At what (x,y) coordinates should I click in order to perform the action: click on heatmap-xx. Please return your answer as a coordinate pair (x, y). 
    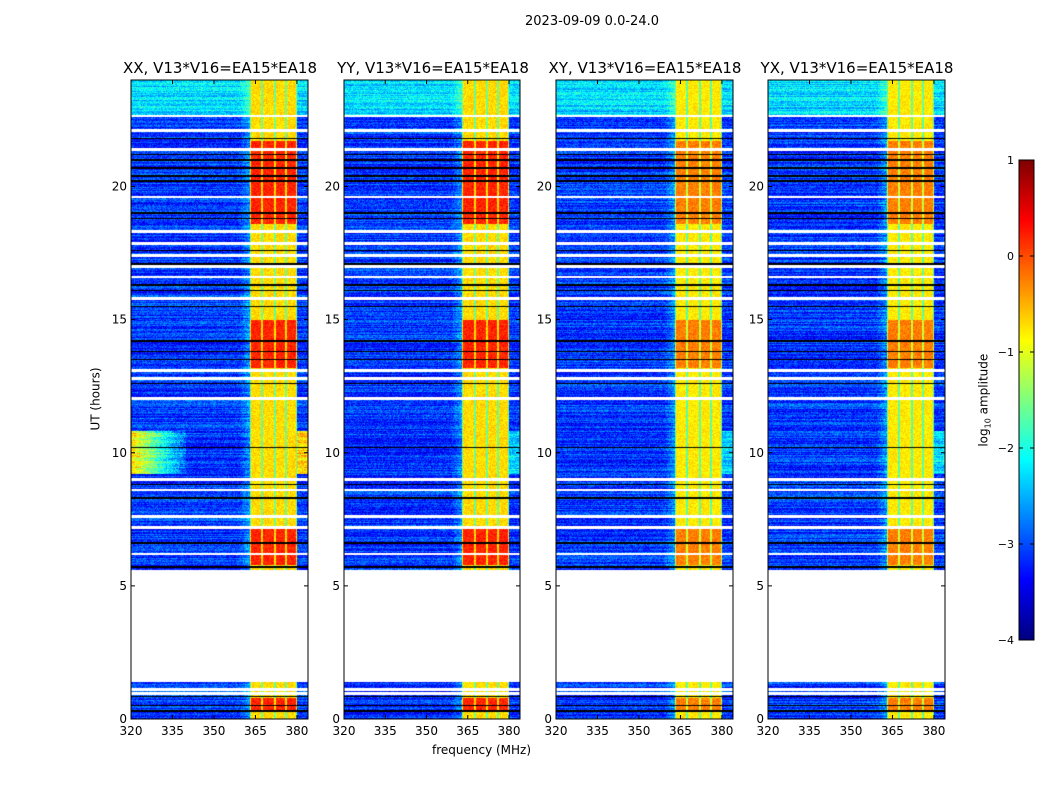
    Looking at the image, I should click on (219, 399).